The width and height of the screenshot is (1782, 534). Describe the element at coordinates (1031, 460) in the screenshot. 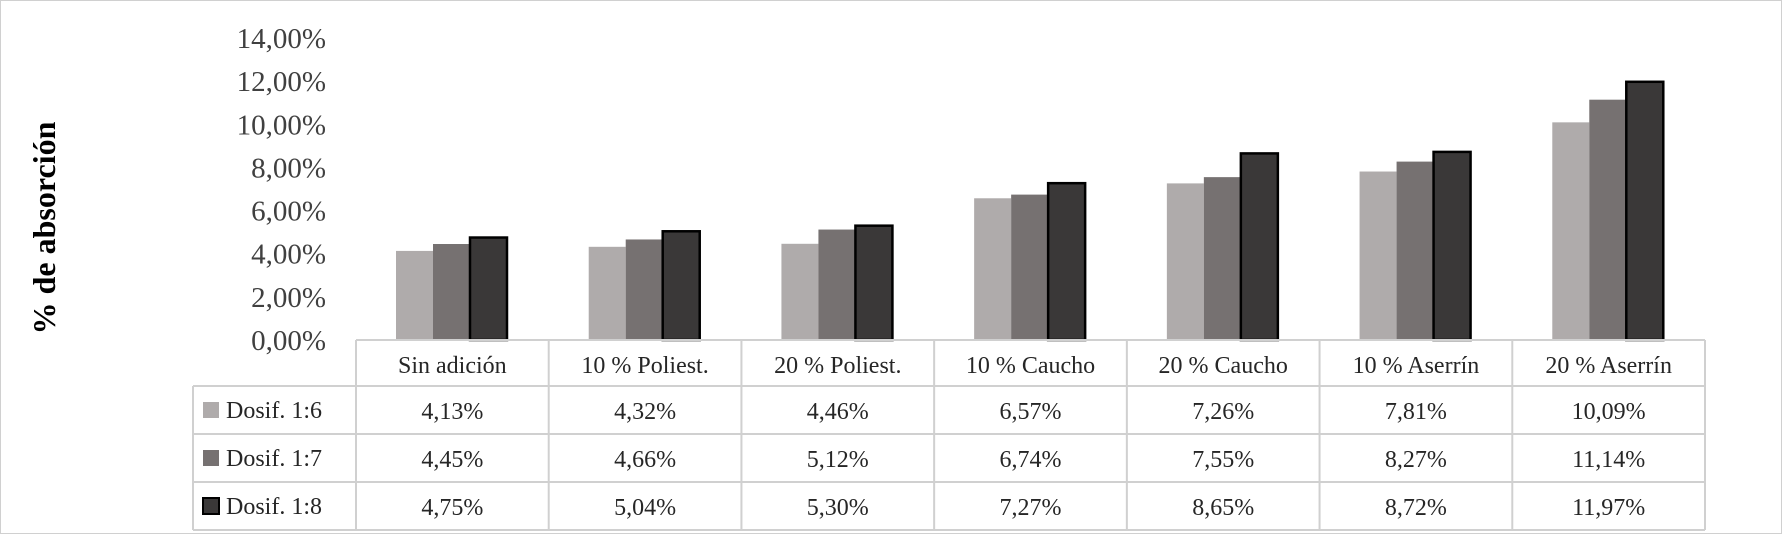

I see `data-label: 6,74%` at that location.